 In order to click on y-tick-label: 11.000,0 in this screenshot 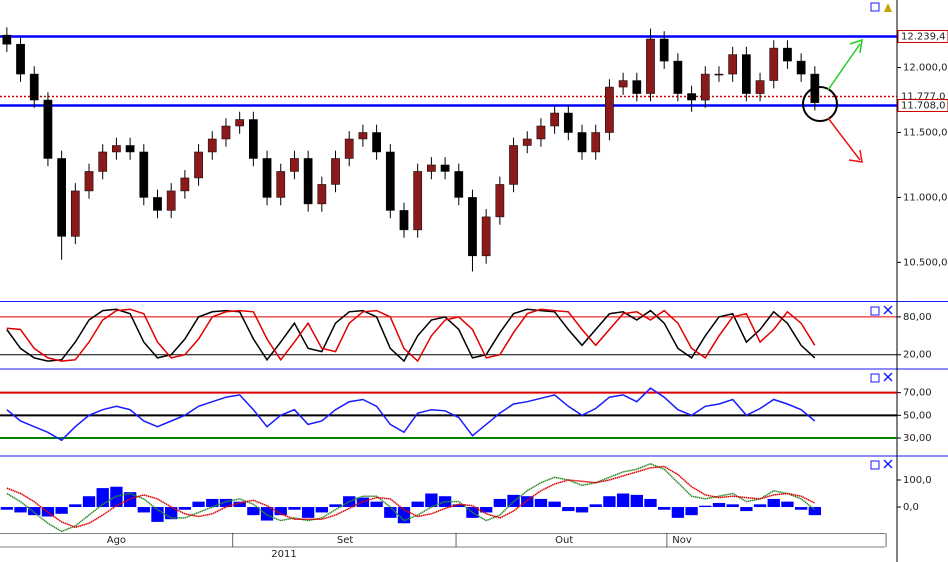, I will do `click(925, 197)`.